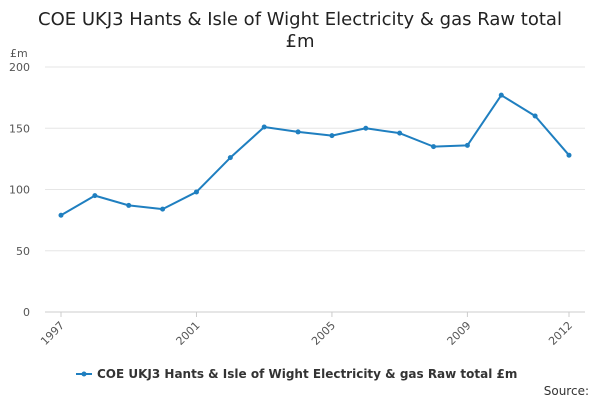 The width and height of the screenshot is (600, 400). What do you see at coordinates (434, 147) in the screenshot?
I see `data-point-2008` at bounding box center [434, 147].